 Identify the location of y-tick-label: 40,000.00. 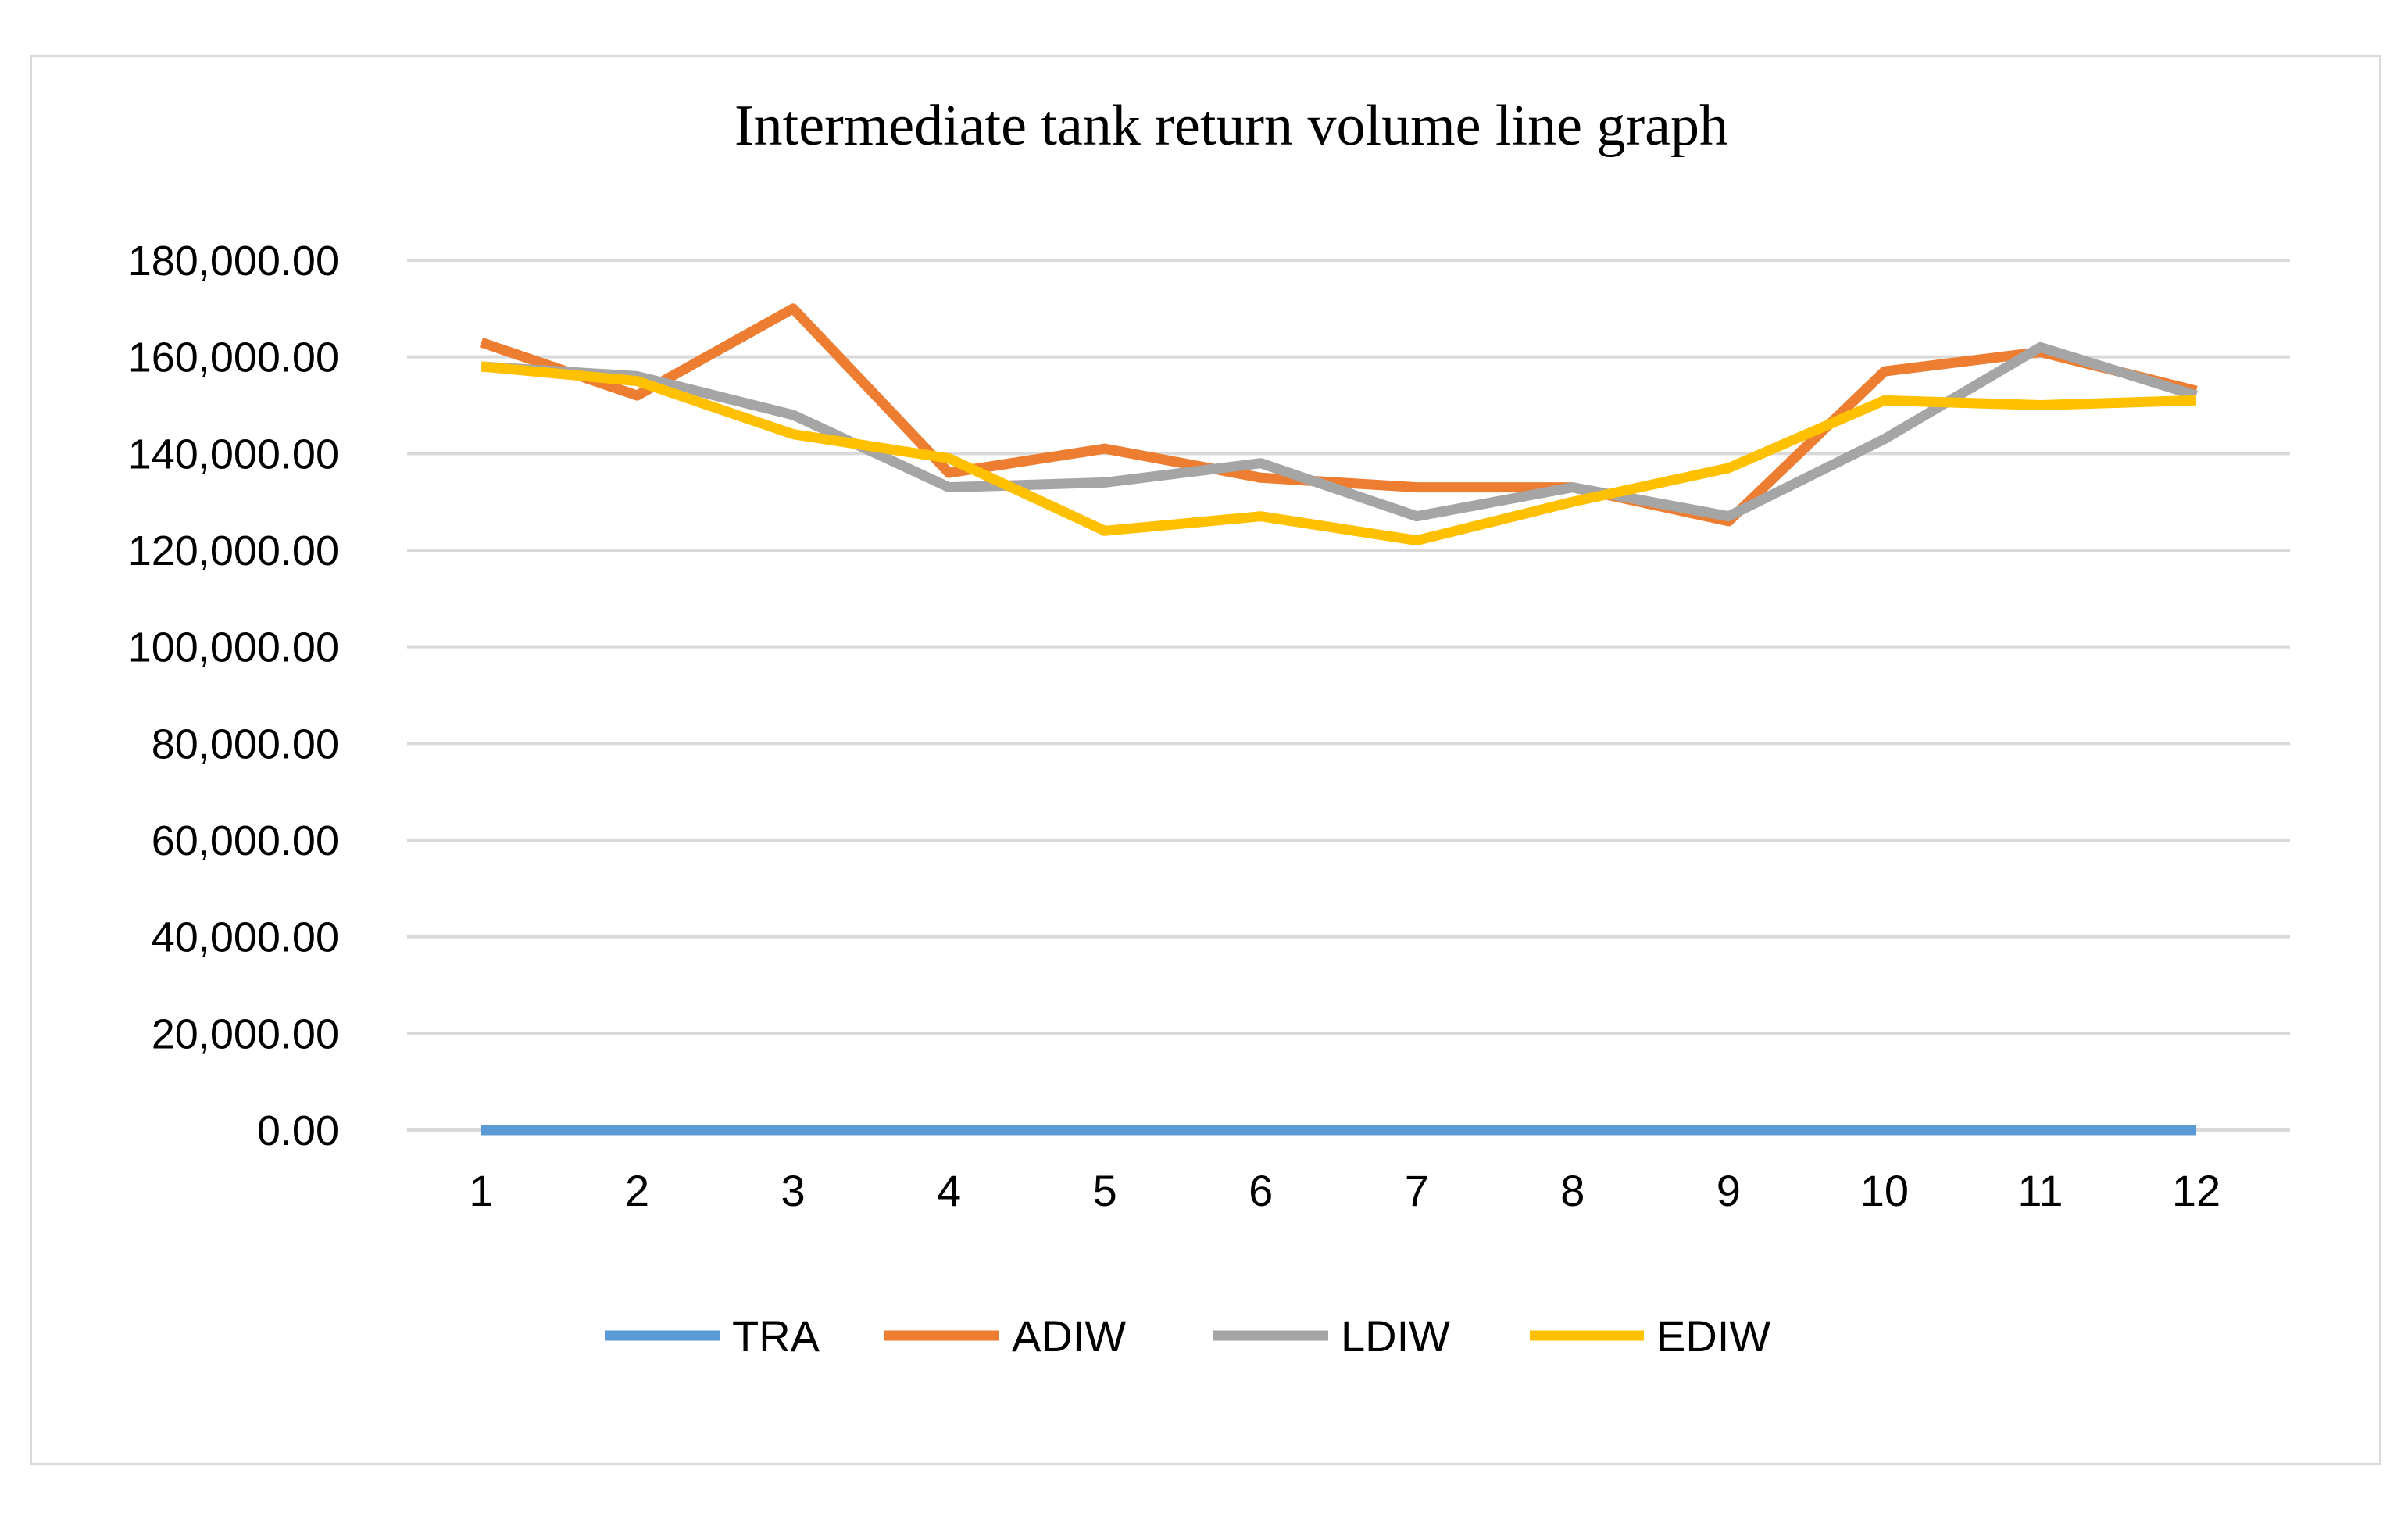
(246, 937).